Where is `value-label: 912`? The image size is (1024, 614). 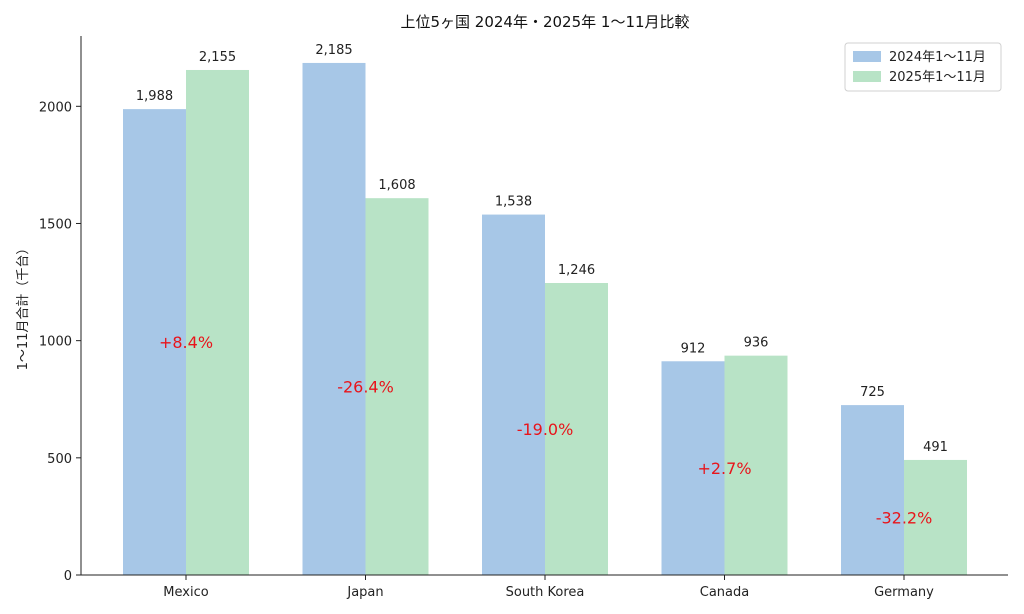
value-label: 912 is located at coordinates (693, 348).